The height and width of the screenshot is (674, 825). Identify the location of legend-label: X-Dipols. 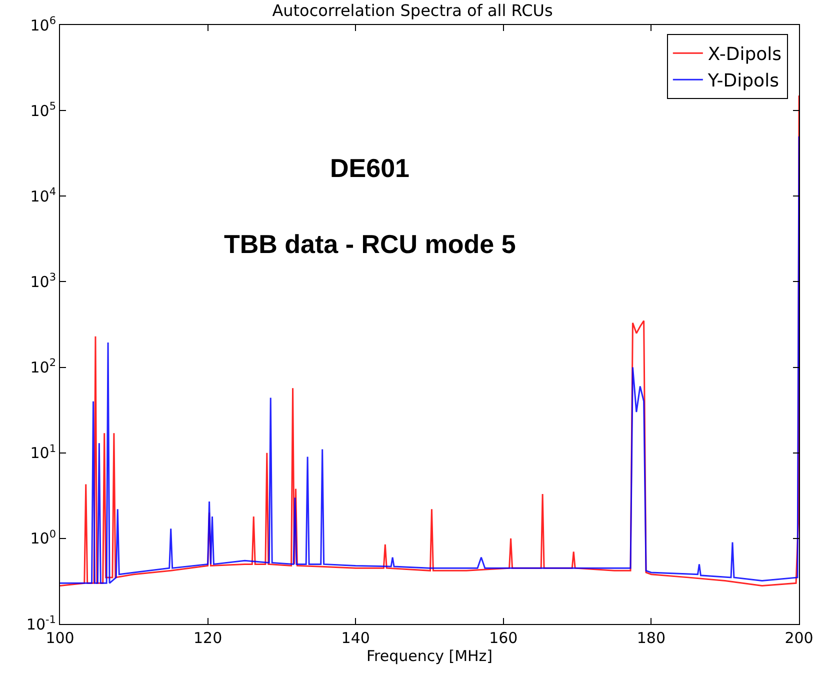
(745, 55).